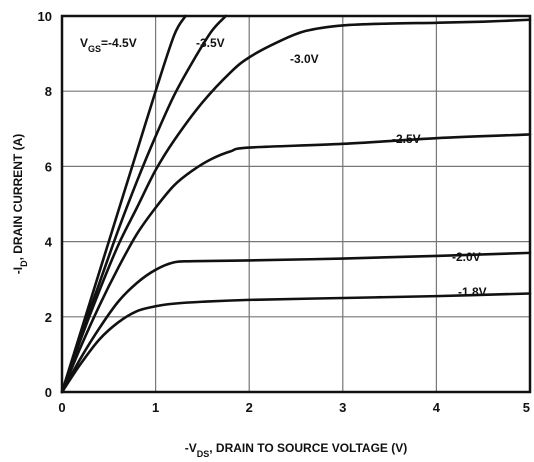 The height and width of the screenshot is (462, 534). Describe the element at coordinates (155, 407) in the screenshot. I see `x-tick-label: 1` at that location.